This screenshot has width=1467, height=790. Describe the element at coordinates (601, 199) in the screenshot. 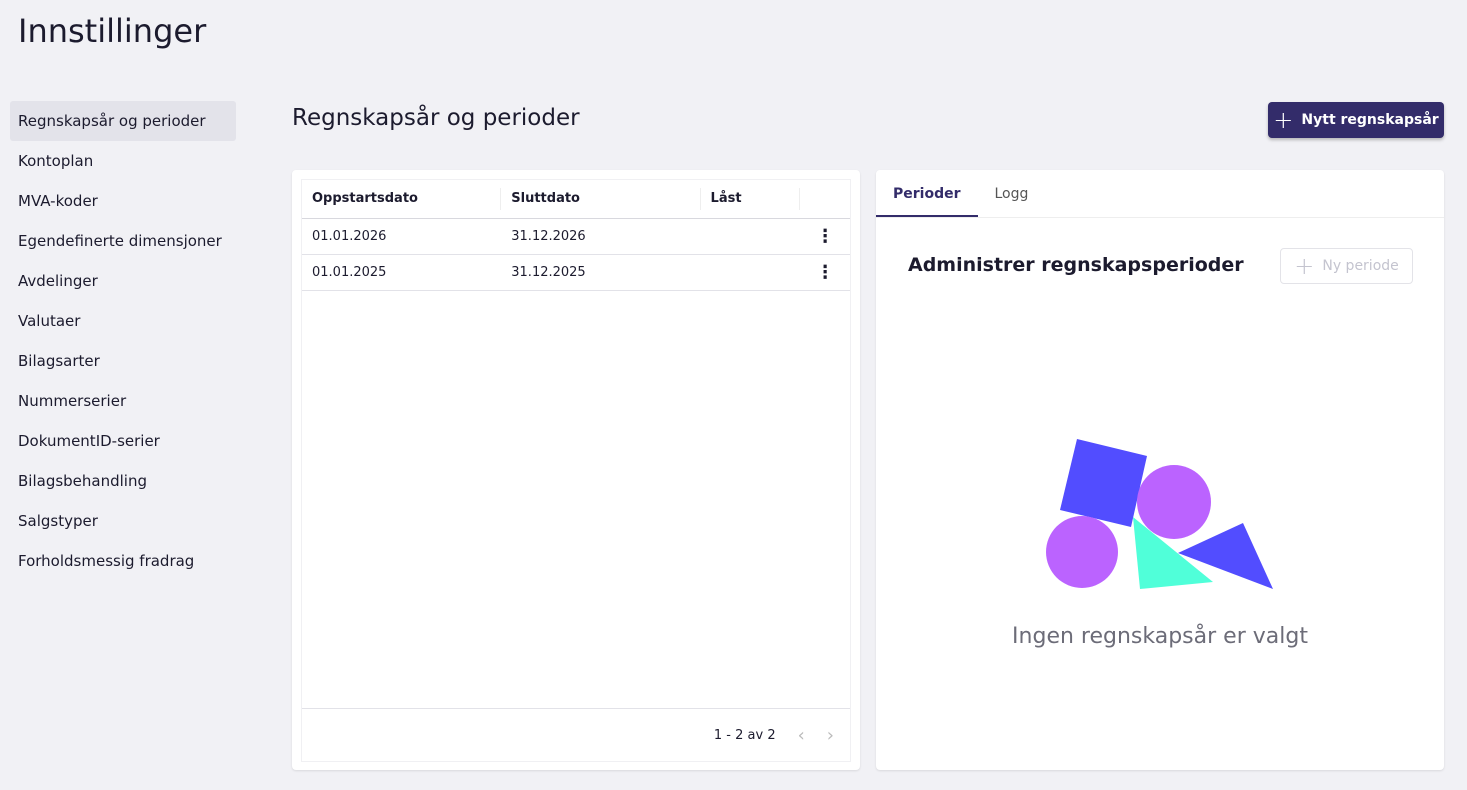

I see `column-header-end: Sluttdato` at that location.